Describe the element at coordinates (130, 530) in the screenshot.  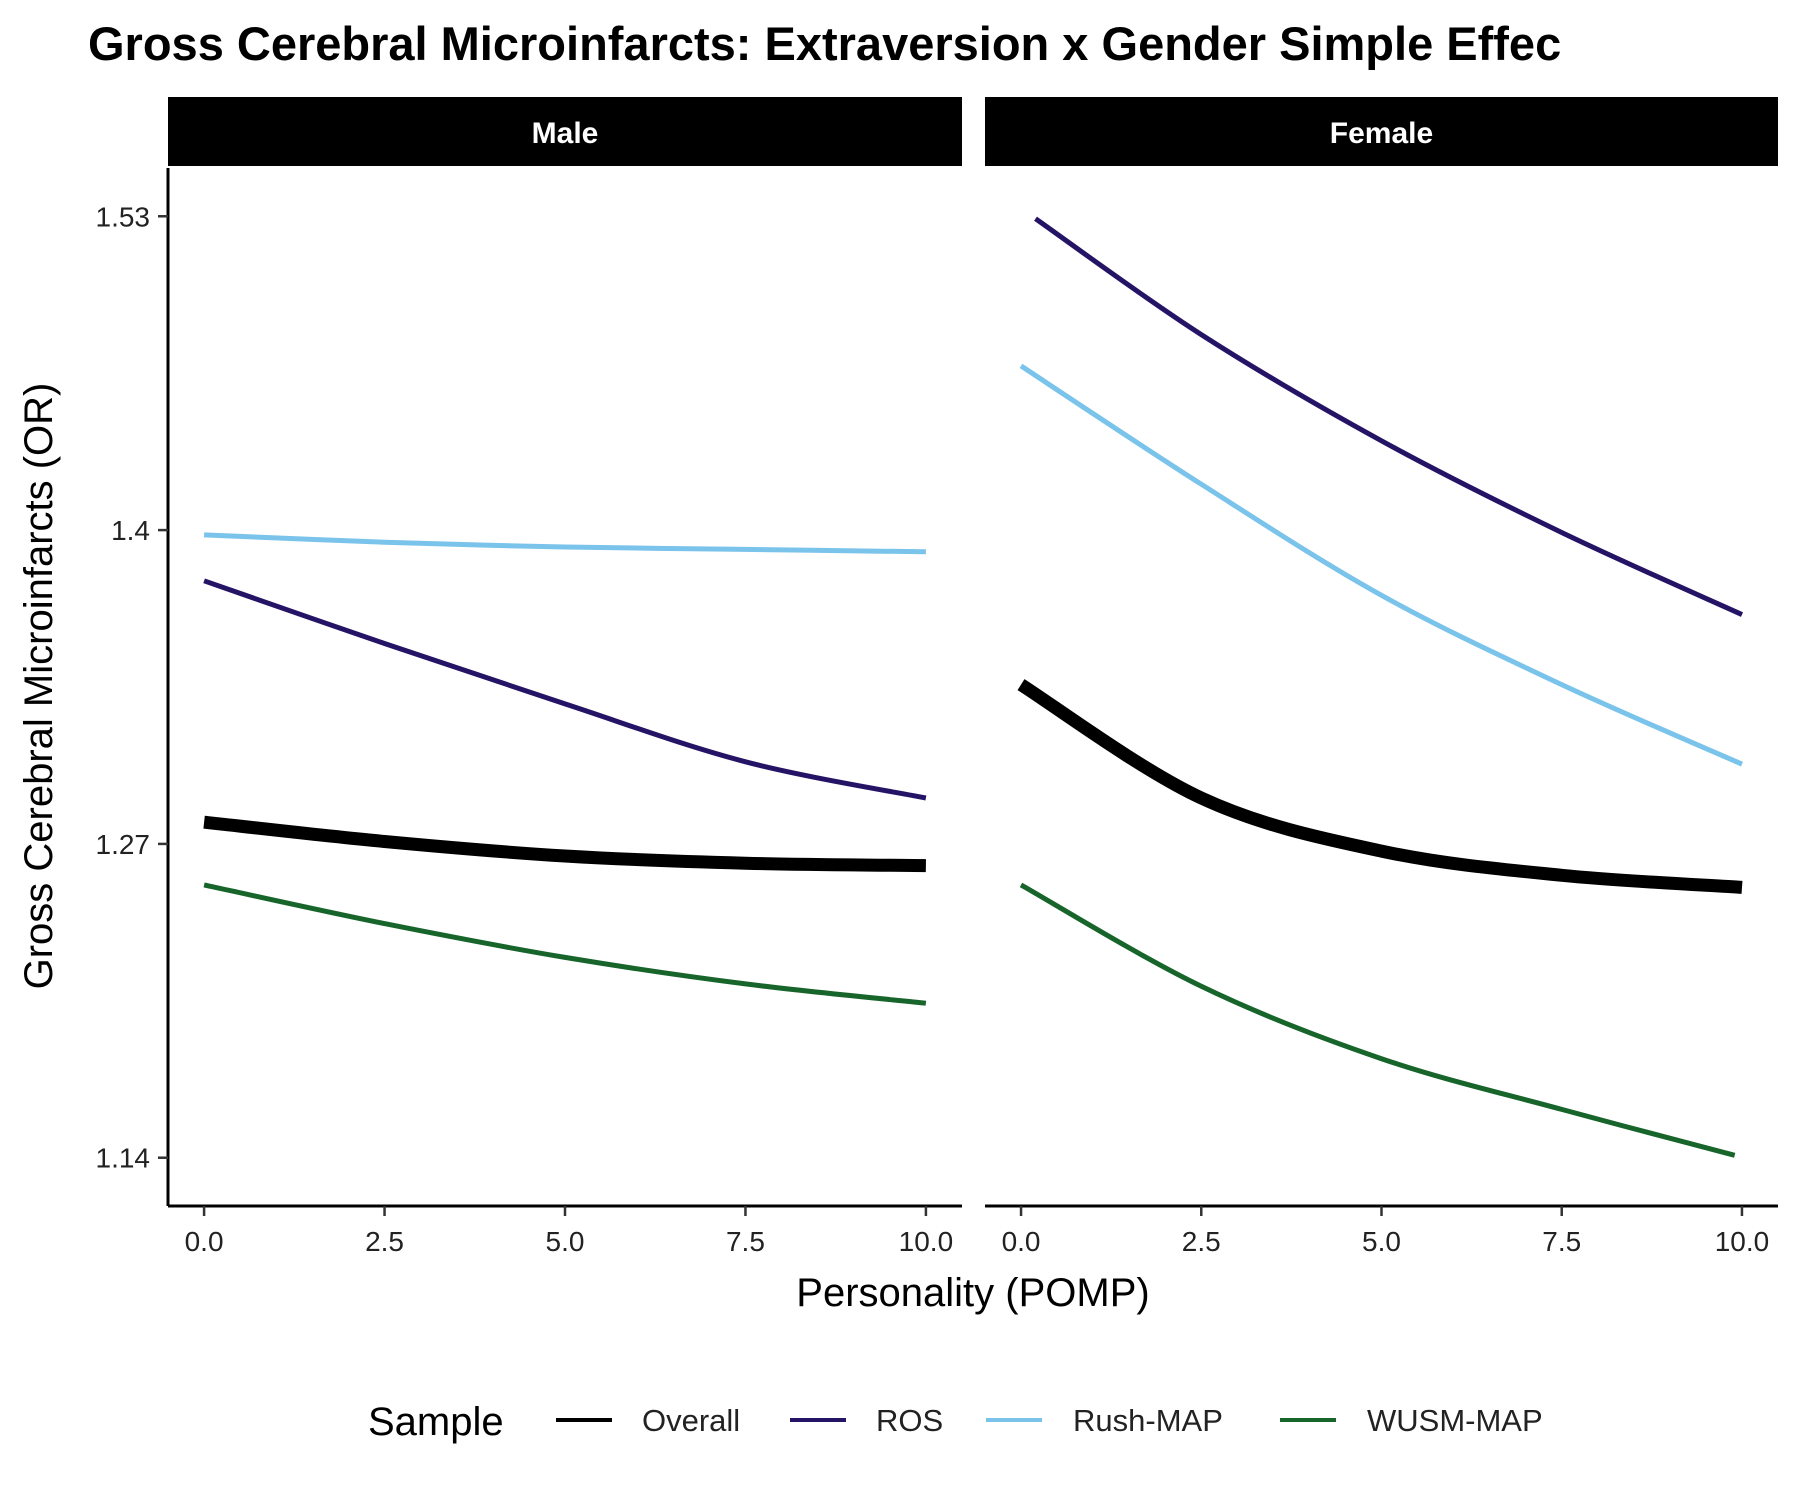
I see `y-tick-label: 1.4` at that location.